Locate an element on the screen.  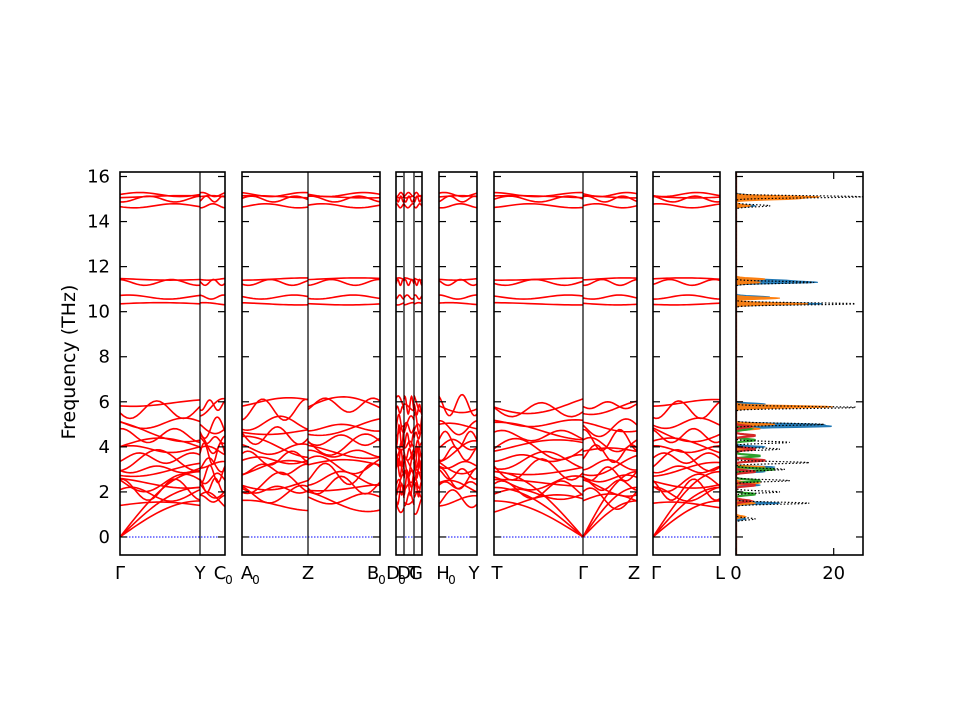
y-tick-label: 8 is located at coordinates (104, 357).